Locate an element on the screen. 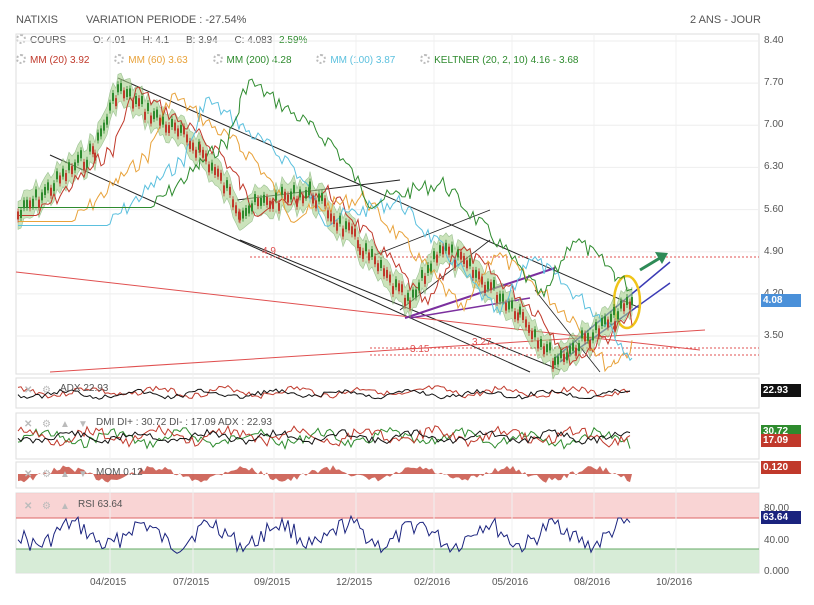 This screenshot has height=605, width=814. trendline is located at coordinates (567, 331).